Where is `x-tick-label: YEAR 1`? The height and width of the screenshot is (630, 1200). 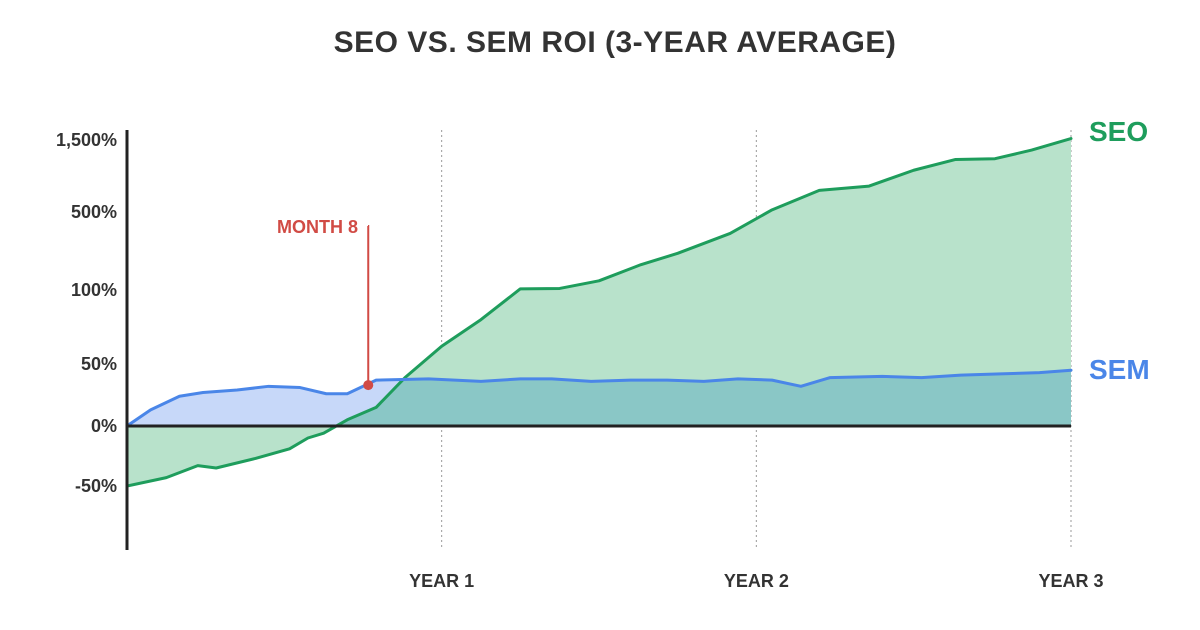 x-tick-label: YEAR 1 is located at coordinates (441, 581).